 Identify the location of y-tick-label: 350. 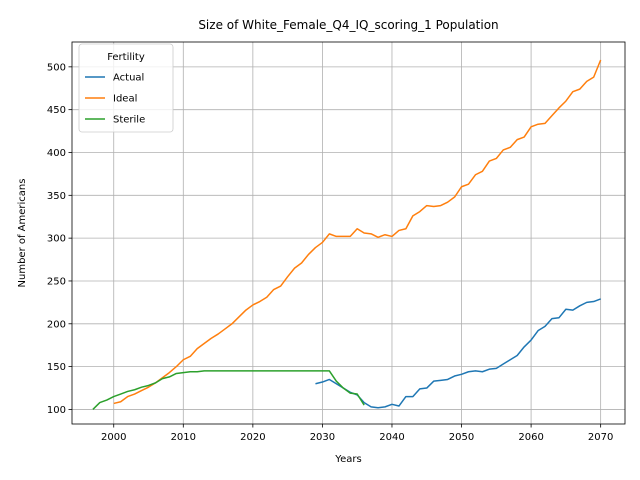
(56, 196).